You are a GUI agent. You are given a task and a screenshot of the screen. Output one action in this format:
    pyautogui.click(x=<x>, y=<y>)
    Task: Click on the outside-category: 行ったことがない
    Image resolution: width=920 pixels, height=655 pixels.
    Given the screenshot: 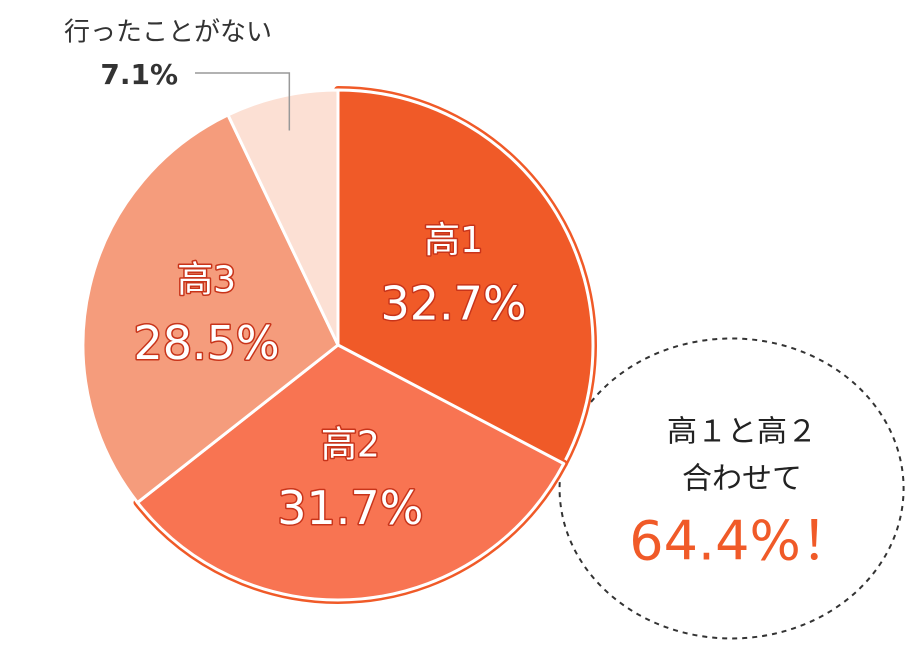 What is the action you would take?
    pyautogui.click(x=168, y=33)
    